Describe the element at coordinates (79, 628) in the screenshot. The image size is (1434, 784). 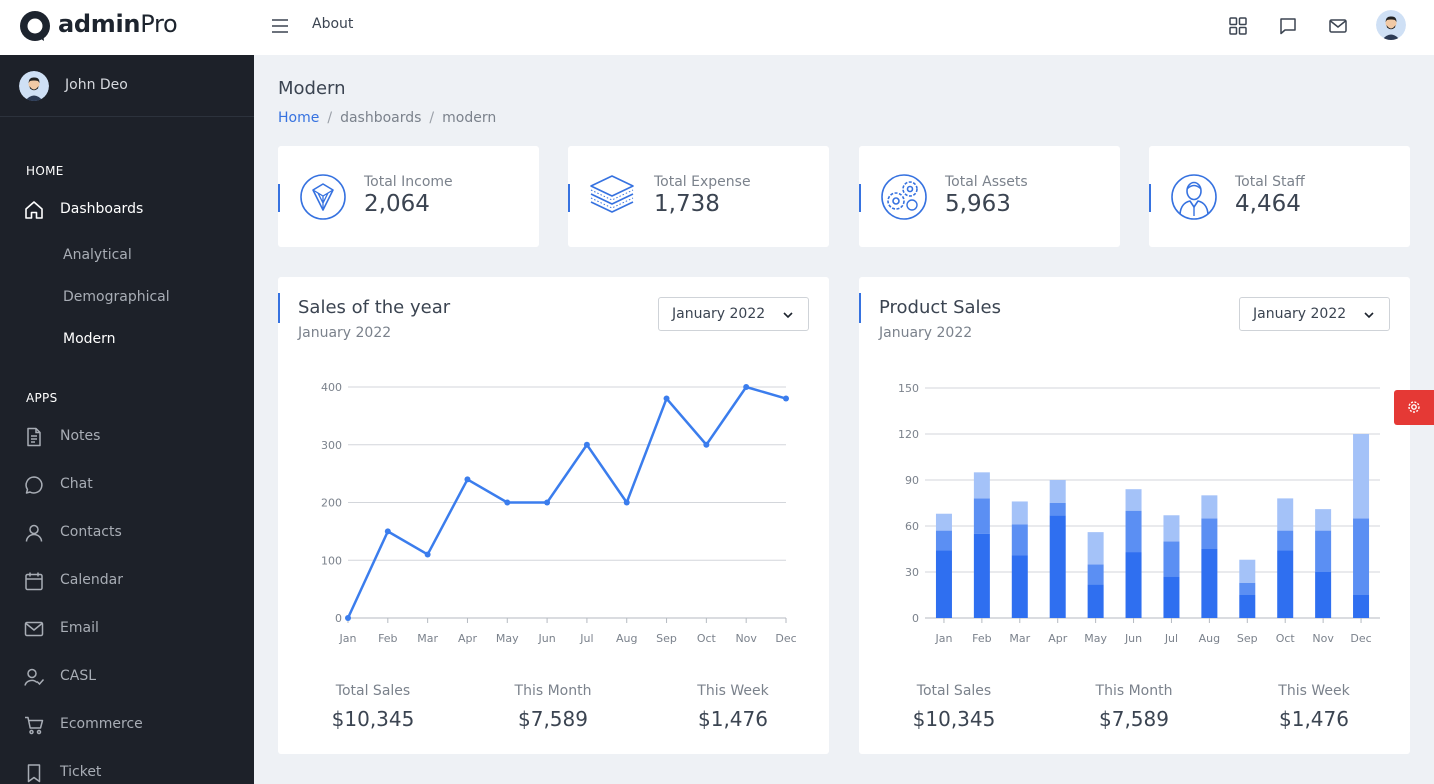
I see `sidebar-item-label: Email` at that location.